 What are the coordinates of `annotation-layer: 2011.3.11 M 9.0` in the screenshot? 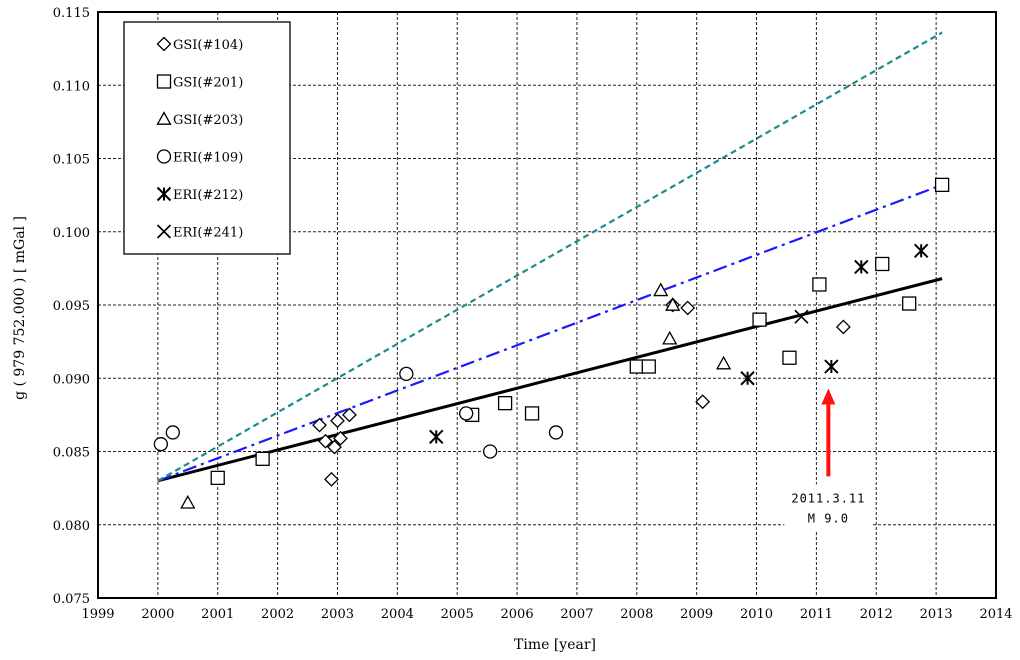 It's located at (828, 459).